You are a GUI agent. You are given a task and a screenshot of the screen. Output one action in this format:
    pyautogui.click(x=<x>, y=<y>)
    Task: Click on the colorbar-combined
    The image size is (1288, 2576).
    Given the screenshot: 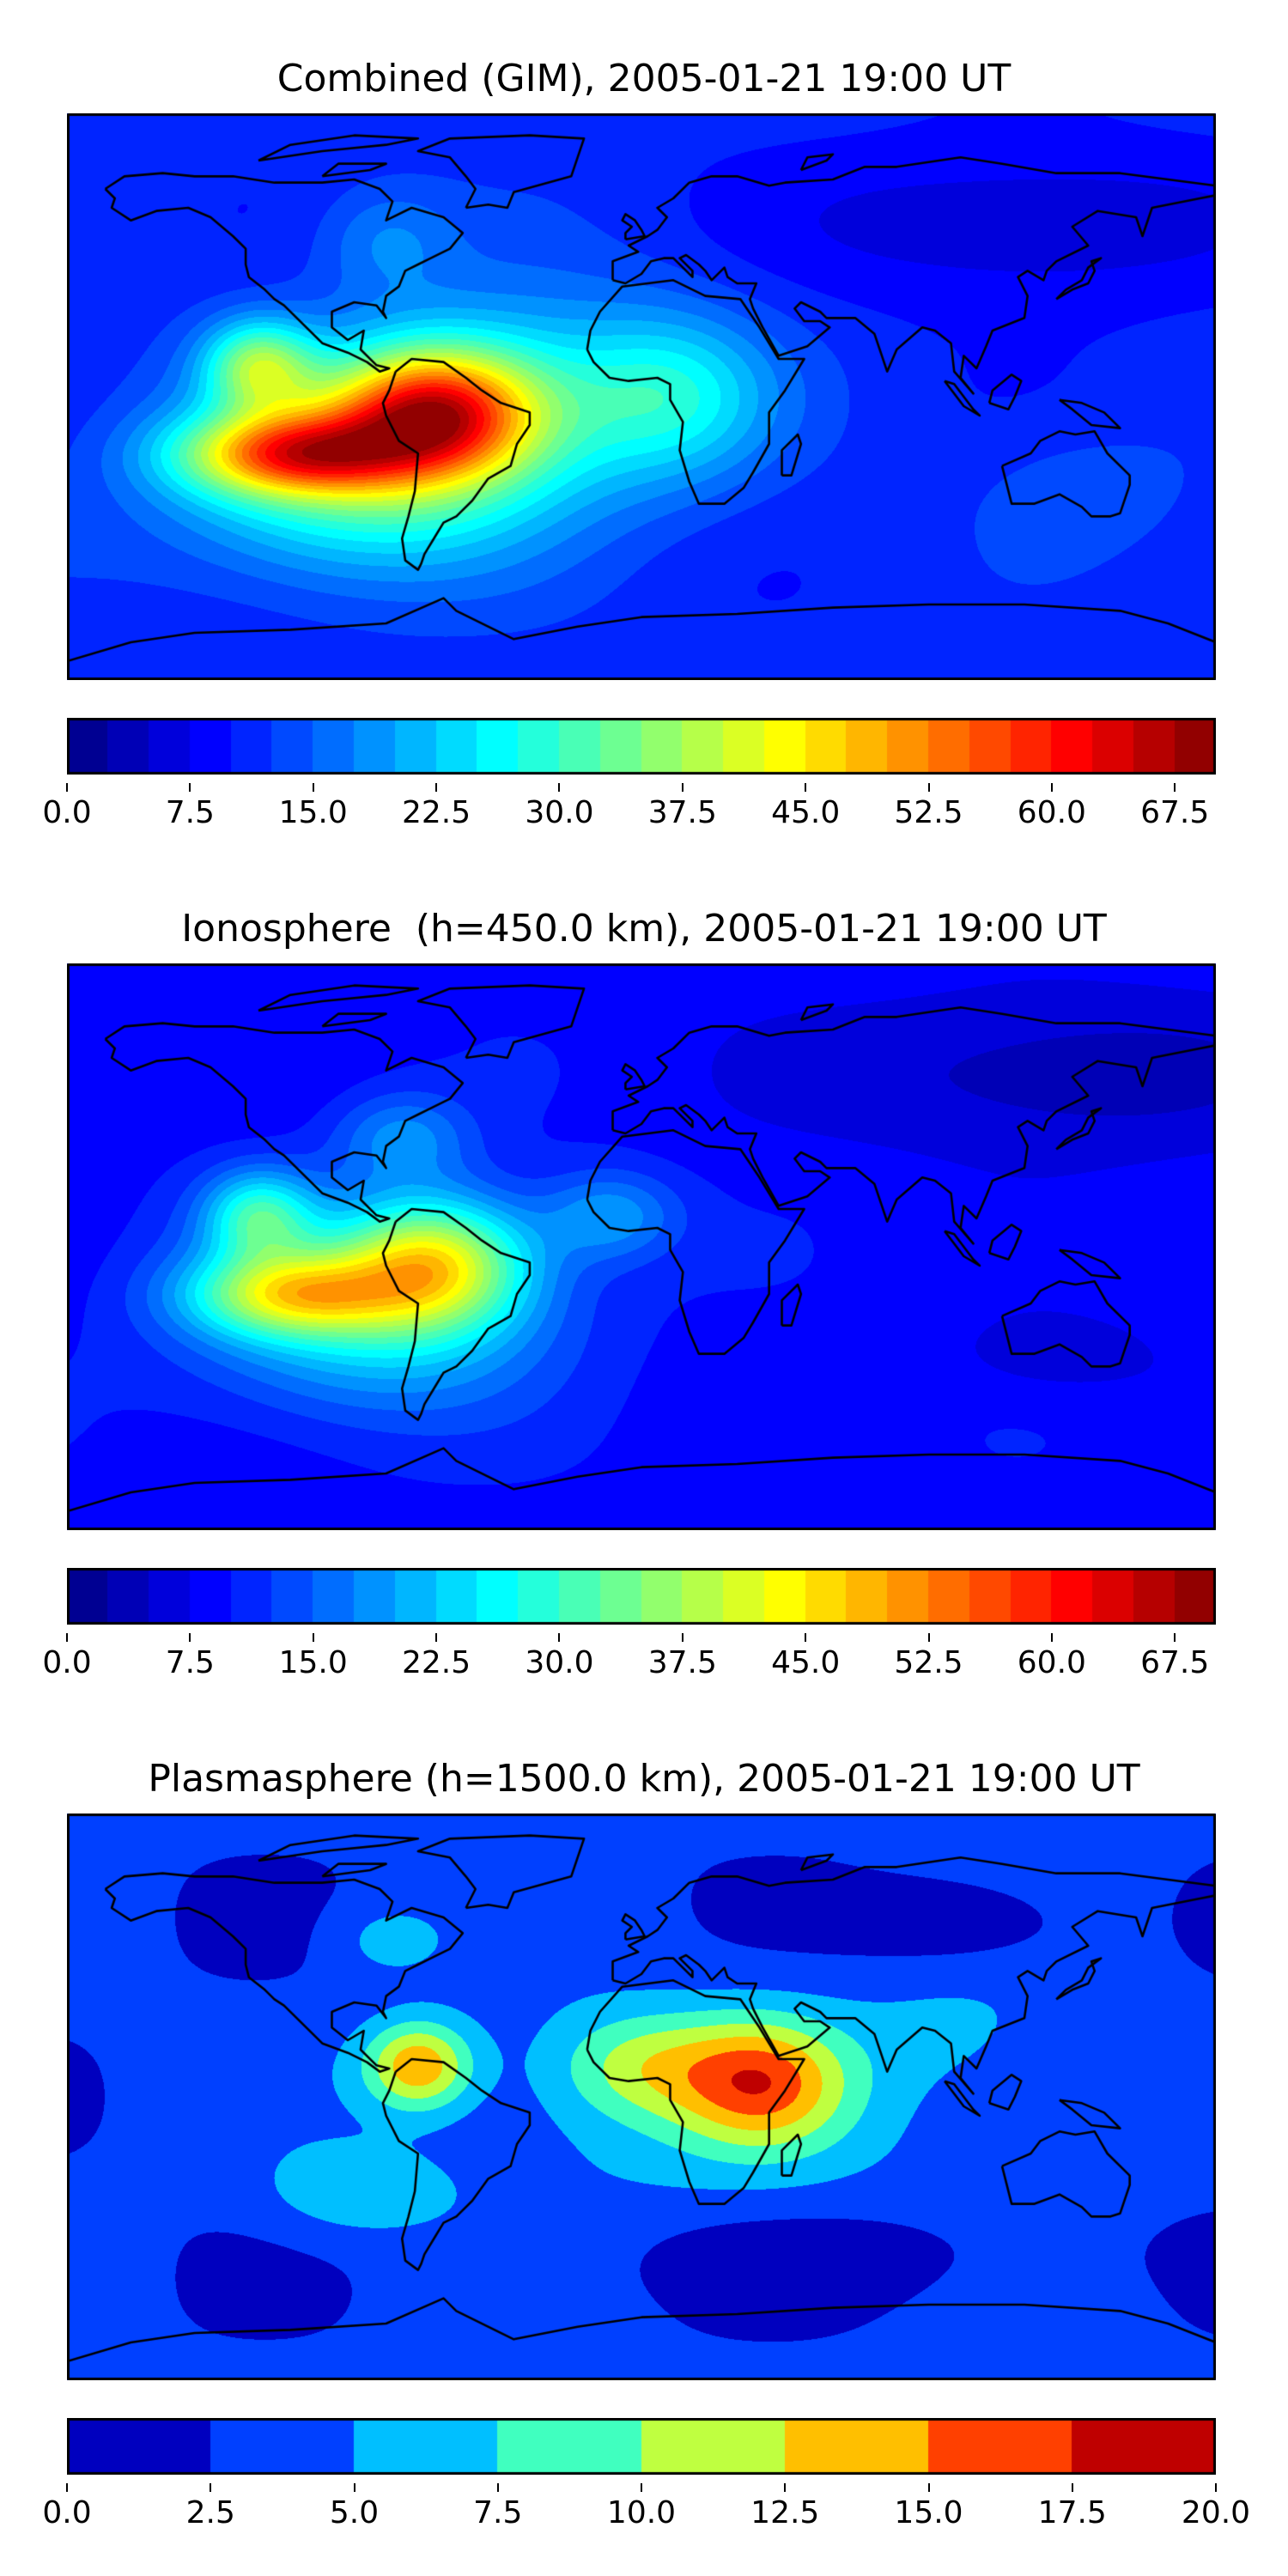 What is the action you would take?
    pyautogui.click(x=641, y=746)
    